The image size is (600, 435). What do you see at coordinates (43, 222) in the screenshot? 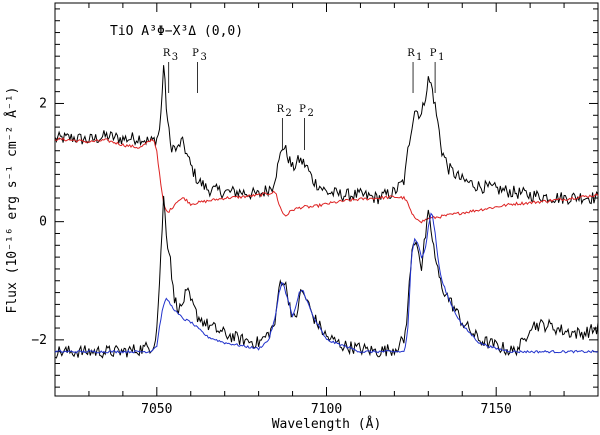
I see `y-tick-label: 0` at bounding box center [43, 222].